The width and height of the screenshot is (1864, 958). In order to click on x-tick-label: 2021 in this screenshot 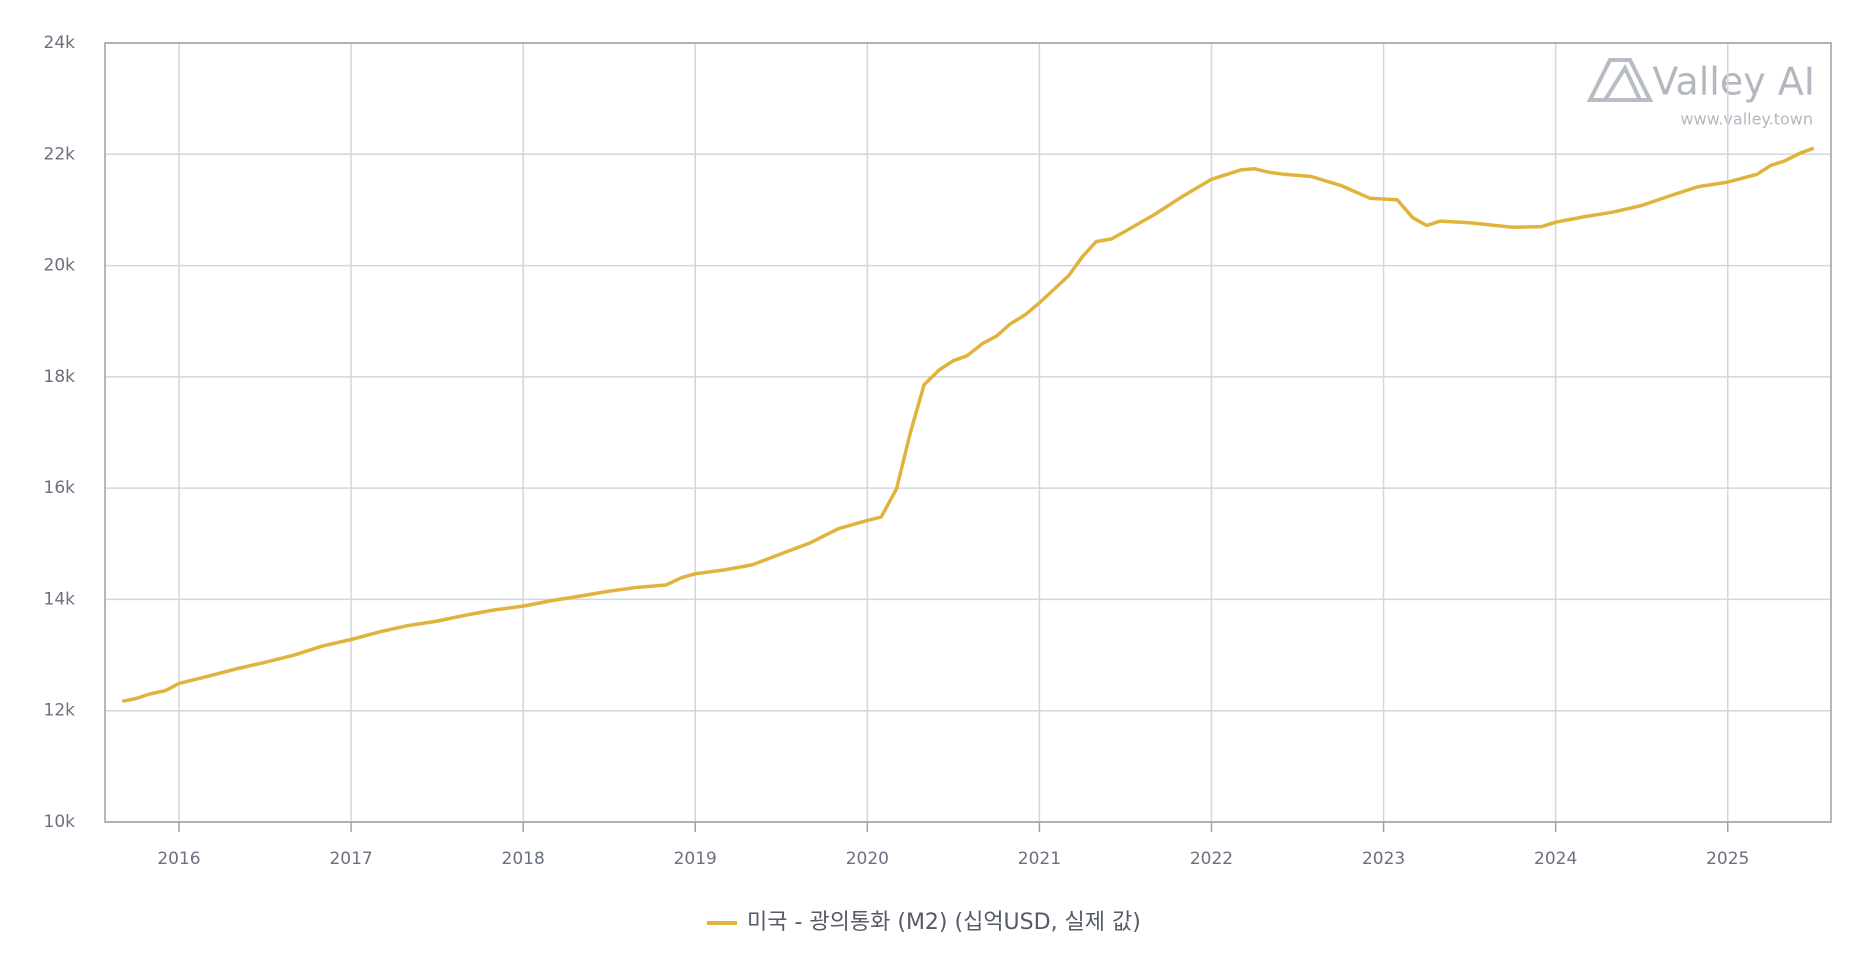, I will do `click(1039, 859)`.